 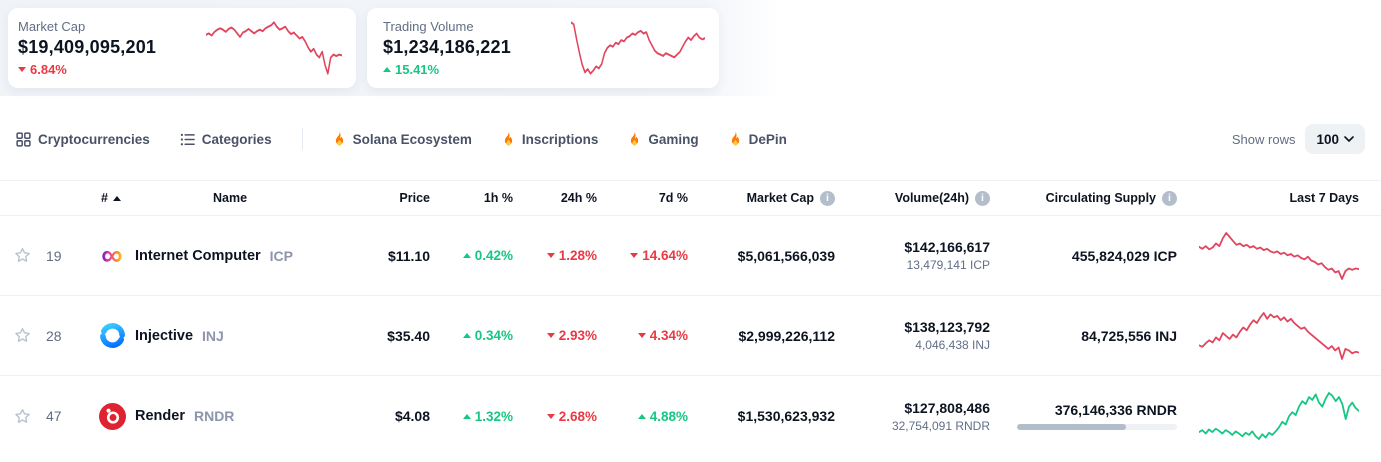 I want to click on stat-change: 6.84%, so click(x=107, y=69).